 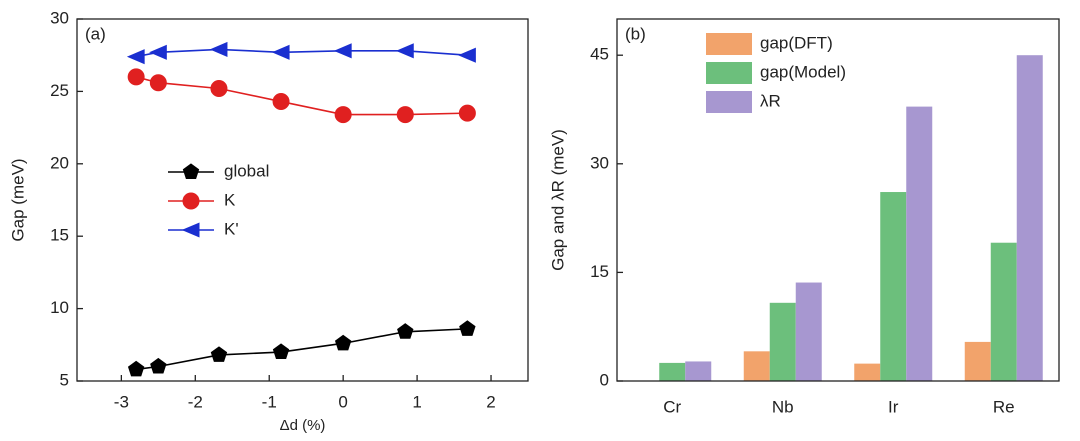 I want to click on y-axis-label: Gap and λR (meV), so click(x=557, y=200).